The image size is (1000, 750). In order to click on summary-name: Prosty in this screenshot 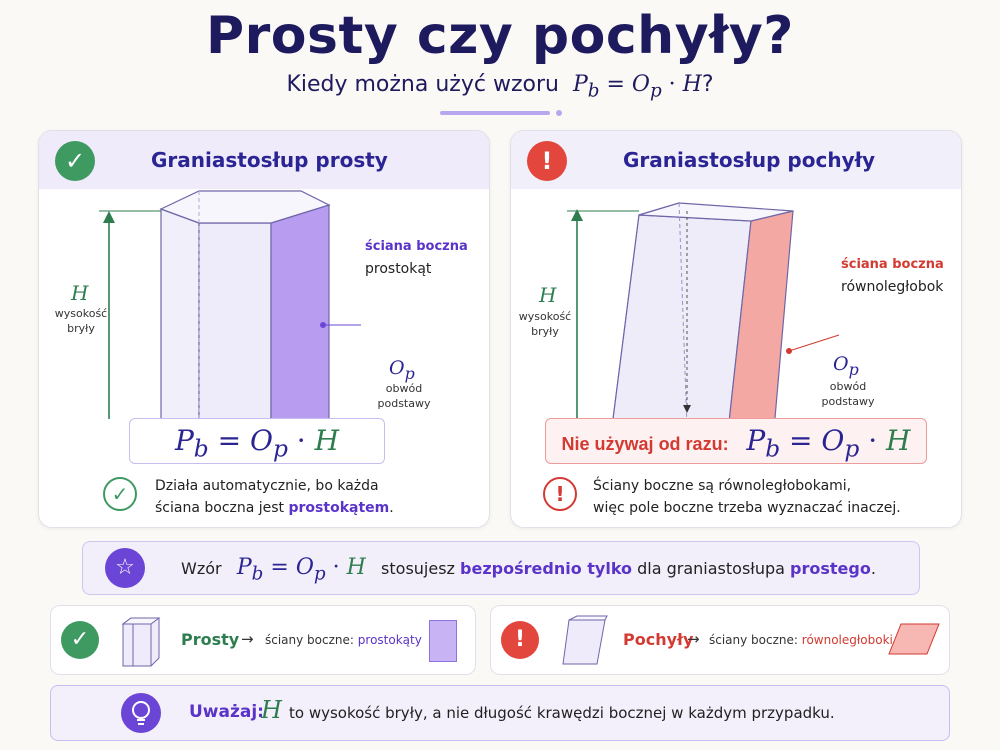, I will do `click(210, 639)`.